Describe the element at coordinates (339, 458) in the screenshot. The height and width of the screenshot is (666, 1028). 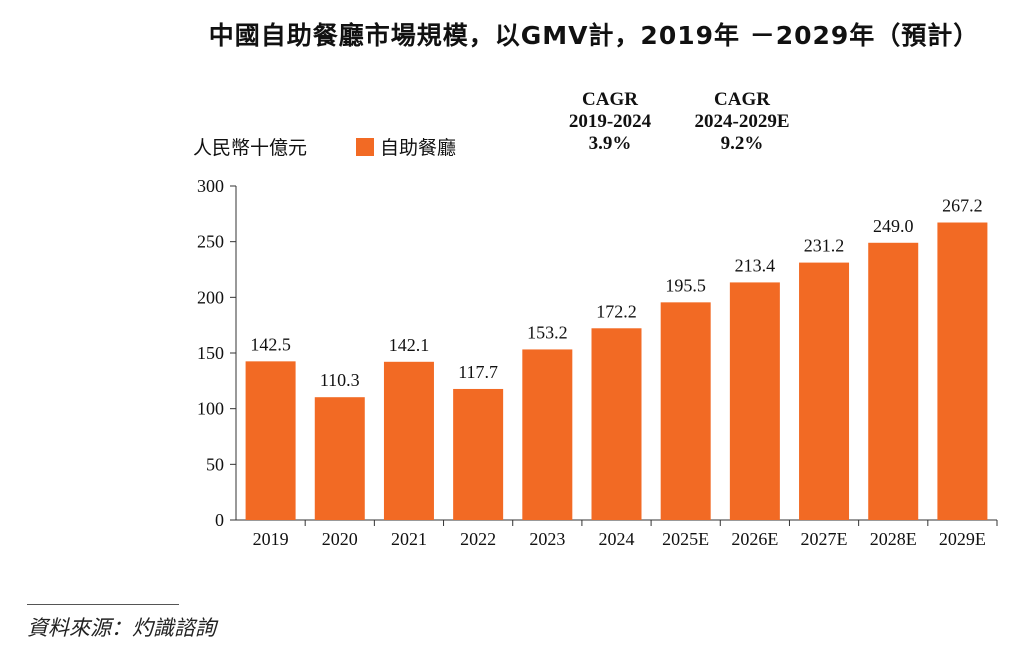
I see `bar-2020` at that location.